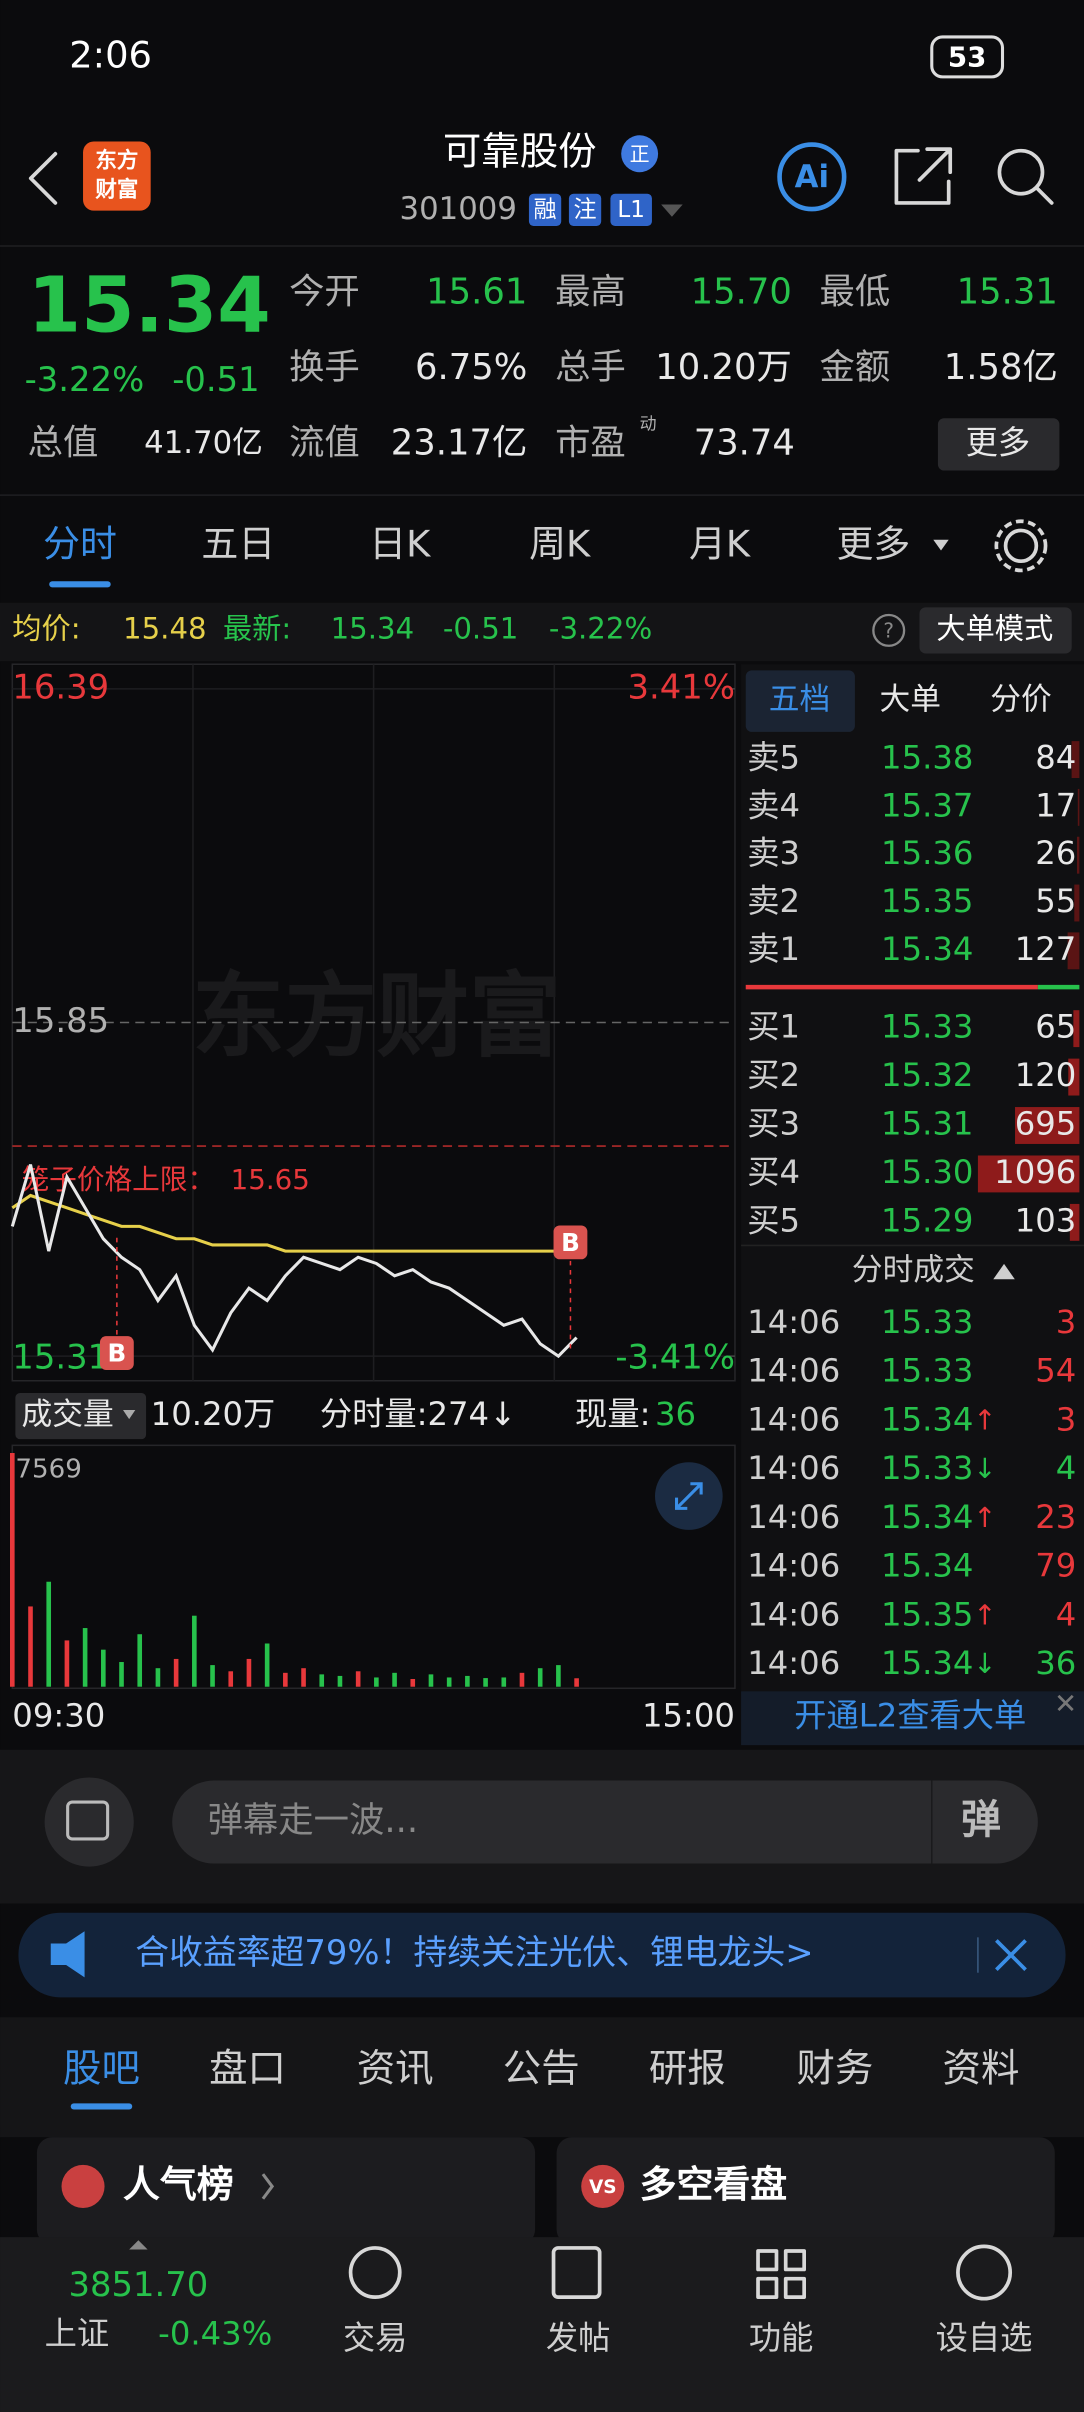  Describe the element at coordinates (773, 1220) in the screenshot. I see `order-label: 买5` at that location.